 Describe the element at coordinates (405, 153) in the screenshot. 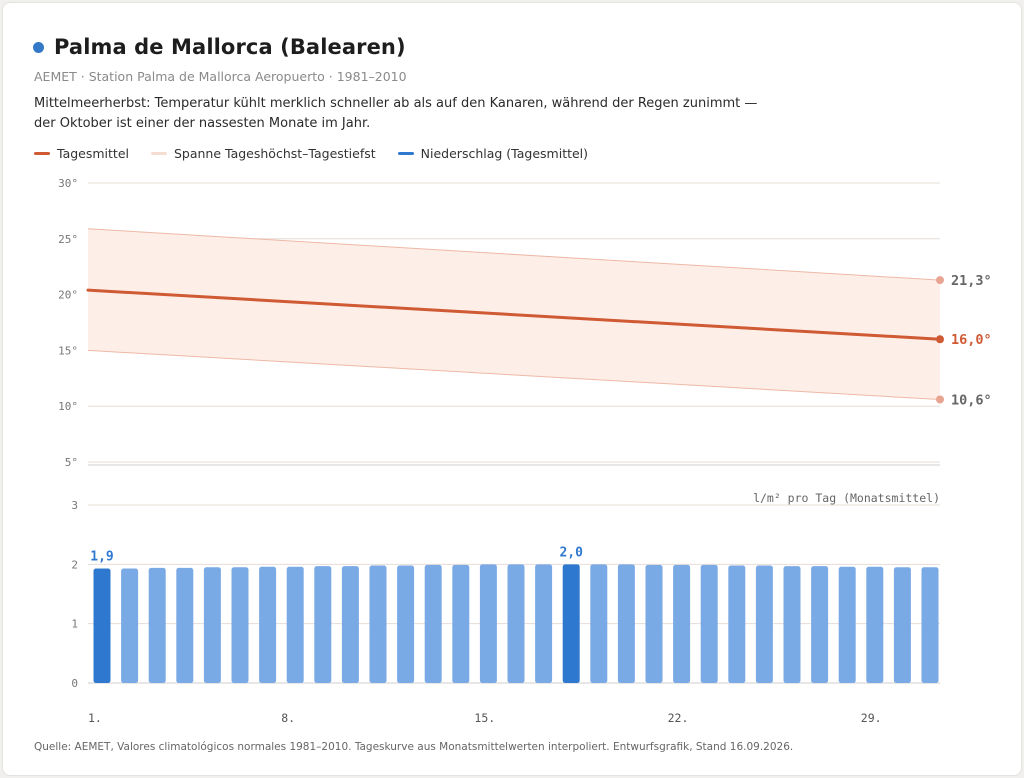

I see `legend-swatch-precip` at that location.